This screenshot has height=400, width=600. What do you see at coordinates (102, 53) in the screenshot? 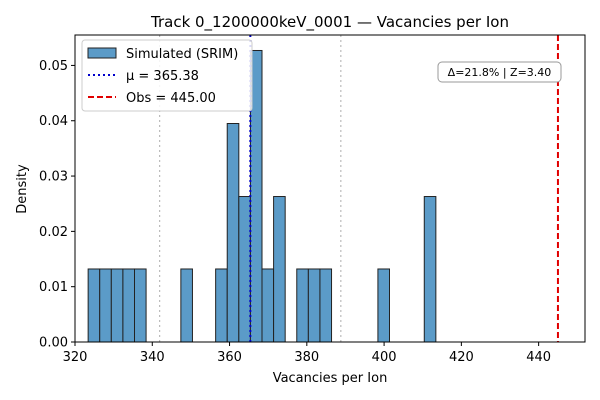
I see `legend-swatch-simulated` at bounding box center [102, 53].